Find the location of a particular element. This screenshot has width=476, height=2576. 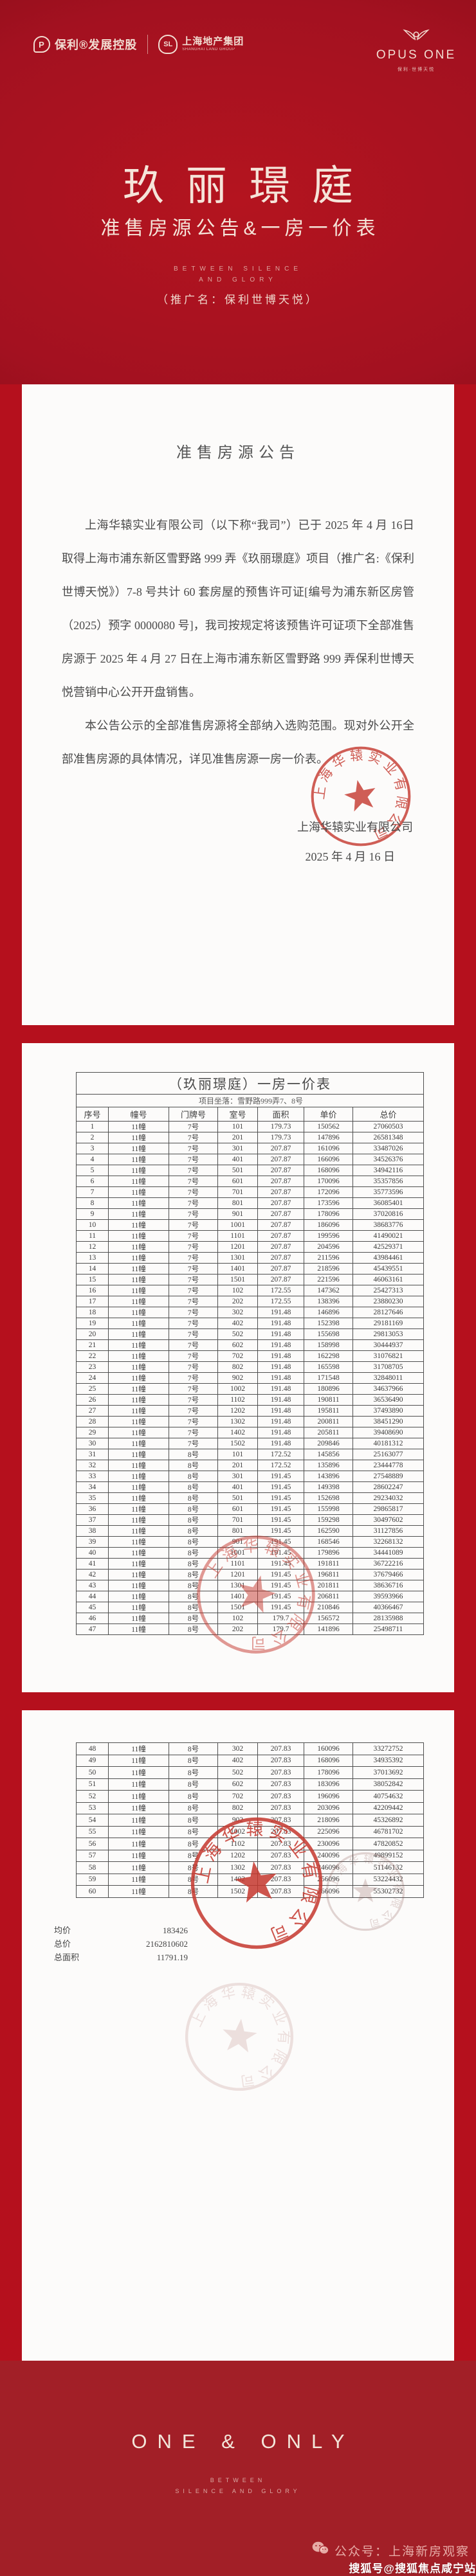

table-cell: 16 is located at coordinates (92, 1290).